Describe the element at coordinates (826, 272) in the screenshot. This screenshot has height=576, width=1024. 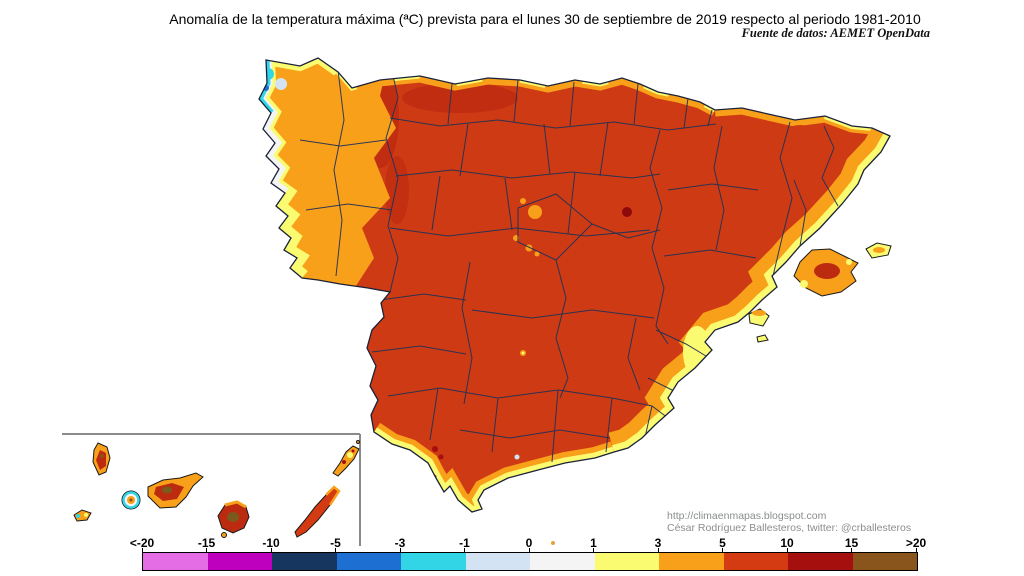
I see `mallorca-island` at that location.